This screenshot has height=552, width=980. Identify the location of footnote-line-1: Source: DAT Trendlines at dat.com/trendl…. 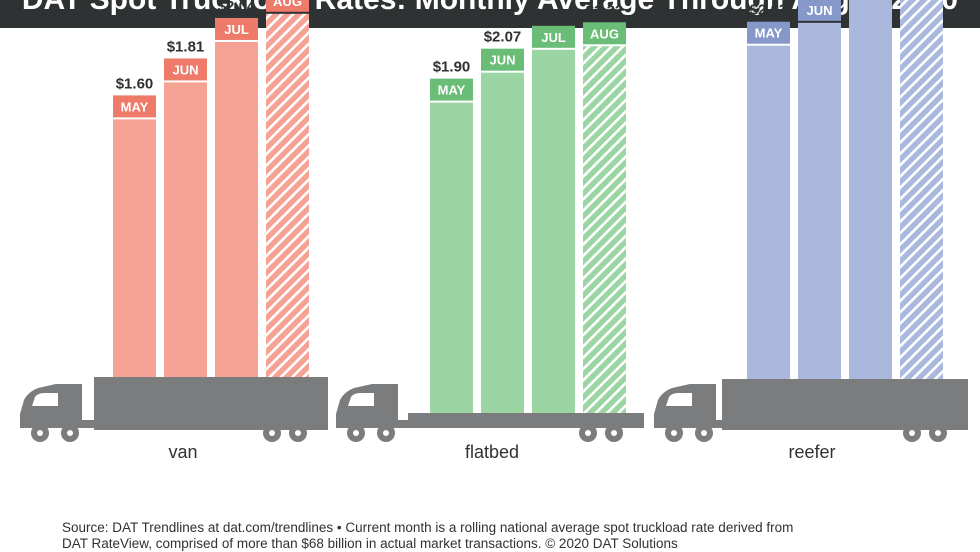
(428, 527).